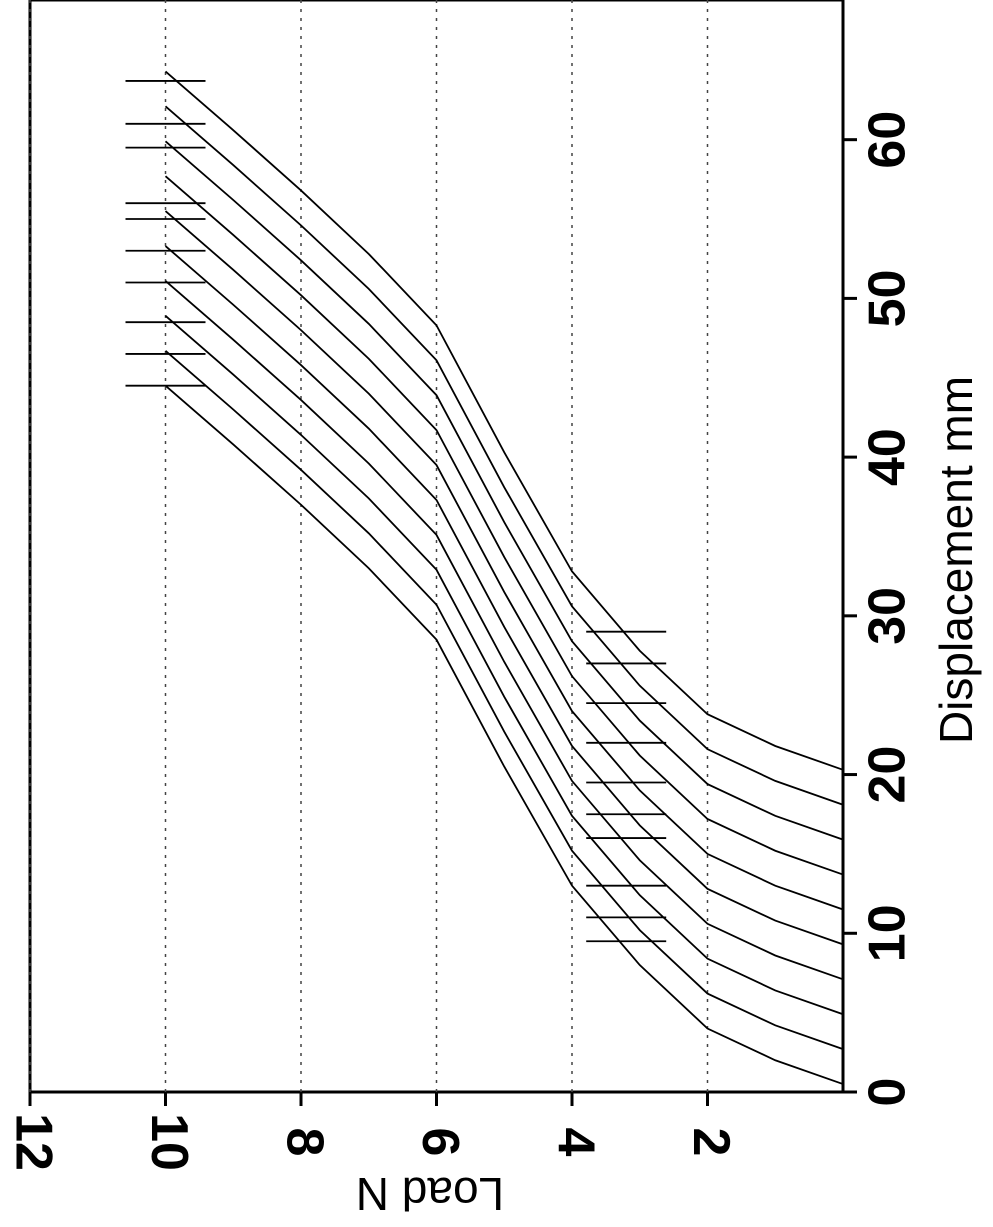 The width and height of the screenshot is (993, 1227). What do you see at coordinates (575, 1142) in the screenshot?
I see `y-tick-label: 4` at bounding box center [575, 1142].